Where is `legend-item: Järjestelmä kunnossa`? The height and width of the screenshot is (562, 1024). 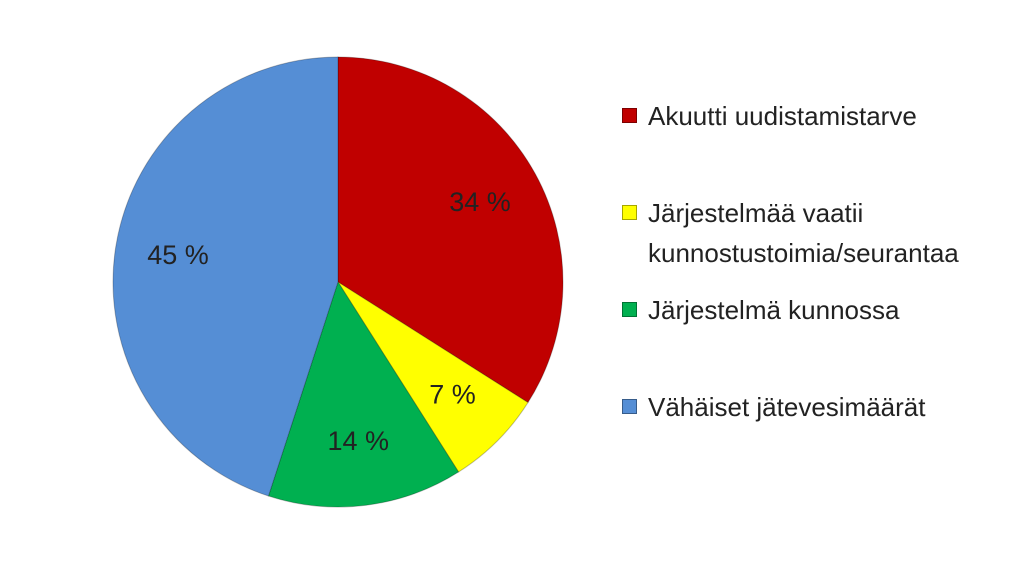
legend-item: Järjestelmä kunnossa is located at coordinates (817, 310).